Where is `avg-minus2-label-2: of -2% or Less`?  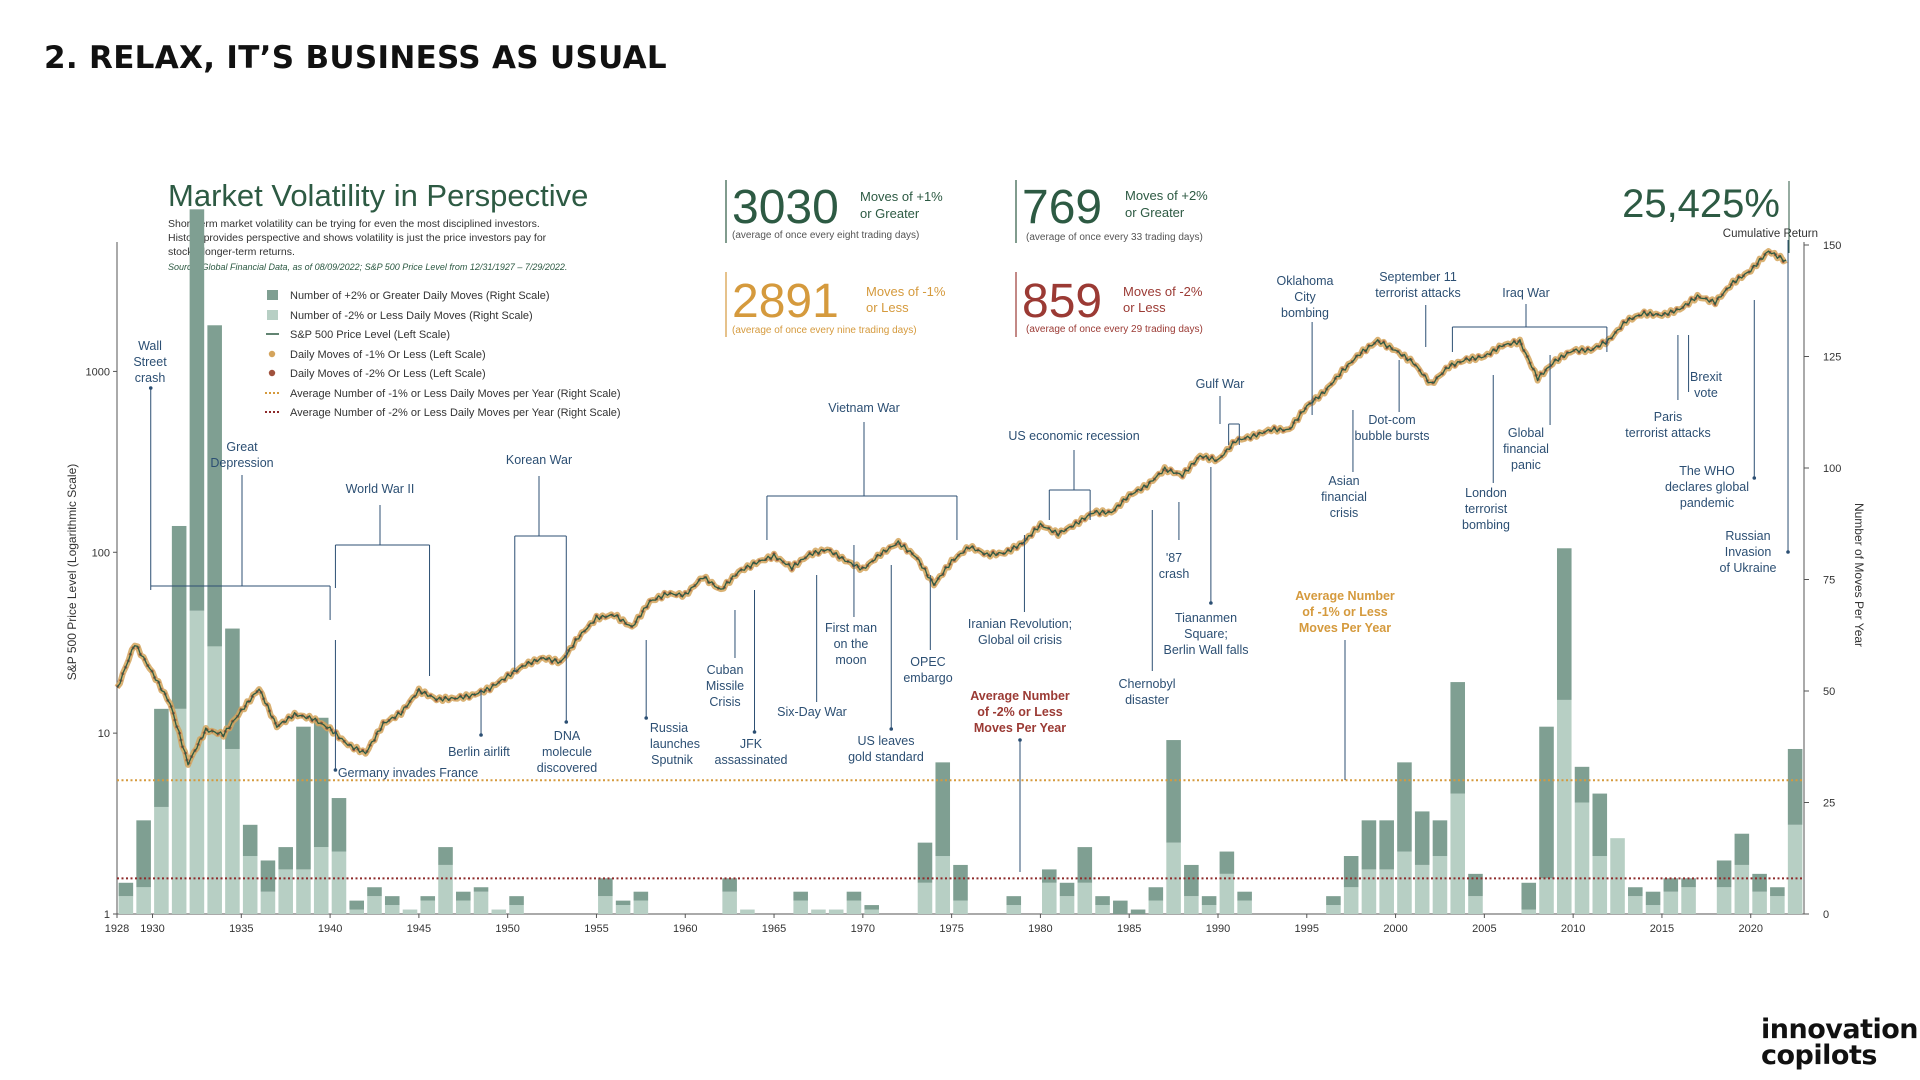
avg-minus2-label-2: of -2% or Less is located at coordinates (1019, 712).